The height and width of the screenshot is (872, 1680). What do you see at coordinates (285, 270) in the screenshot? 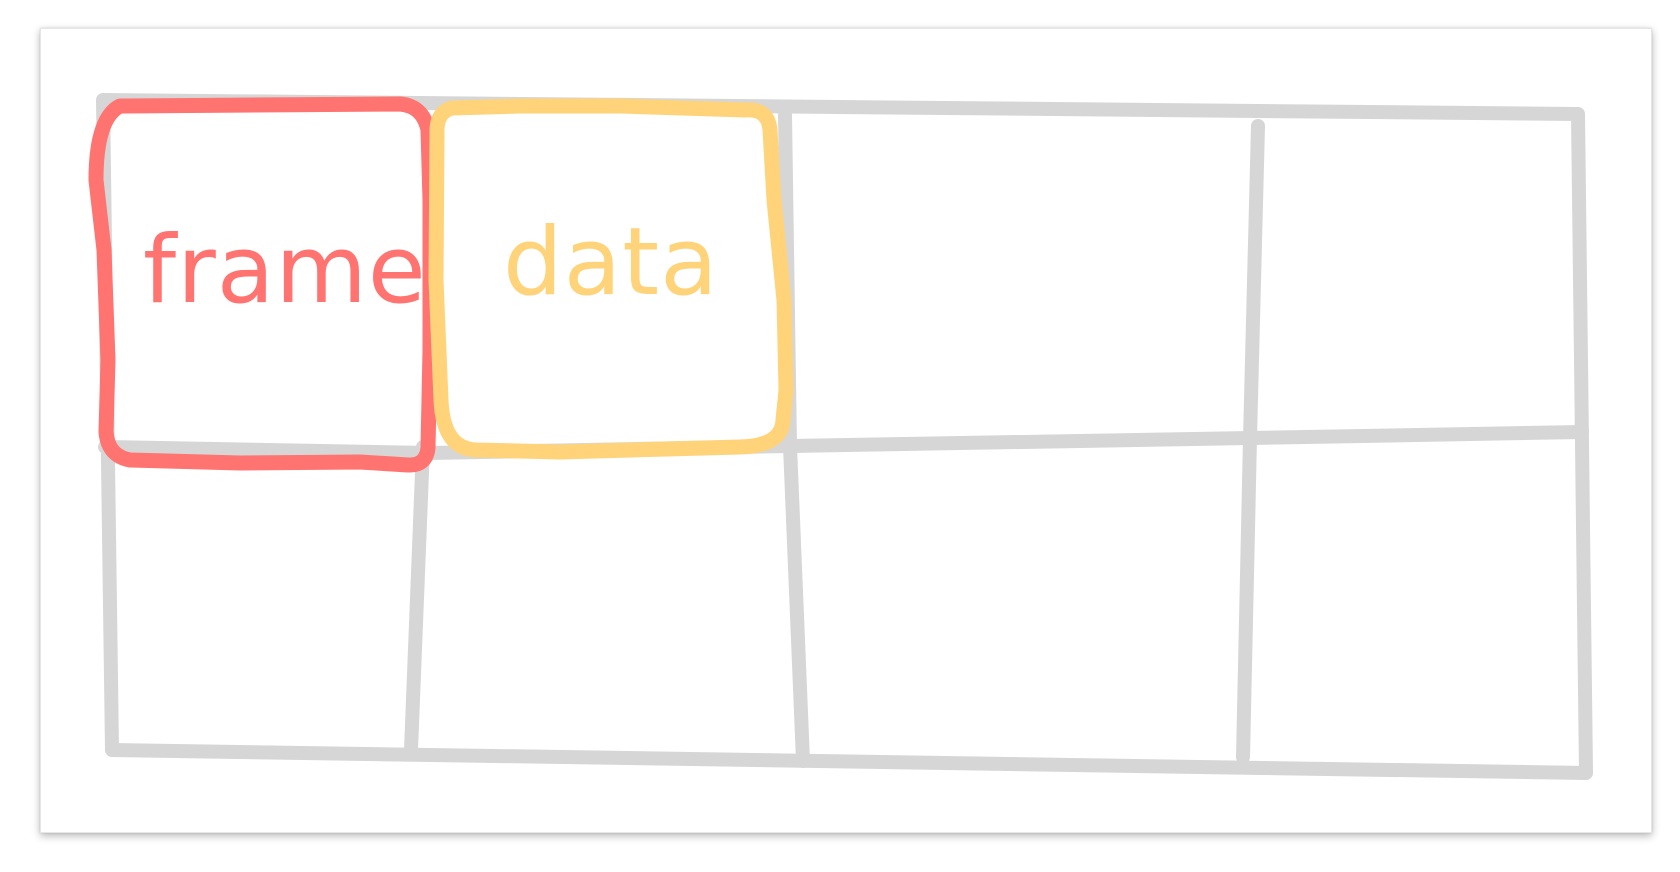
I see `frame-label: frame` at bounding box center [285, 270].